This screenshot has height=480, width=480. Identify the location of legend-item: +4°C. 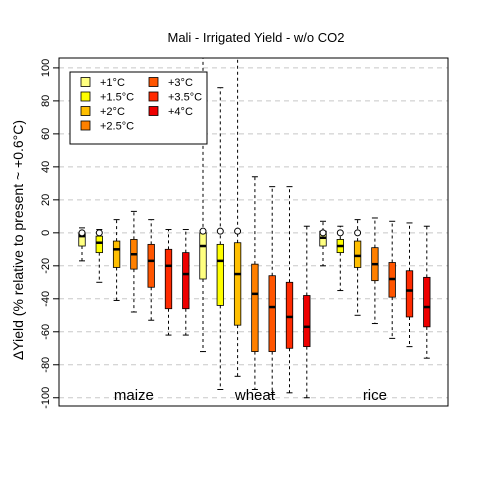
(170, 112).